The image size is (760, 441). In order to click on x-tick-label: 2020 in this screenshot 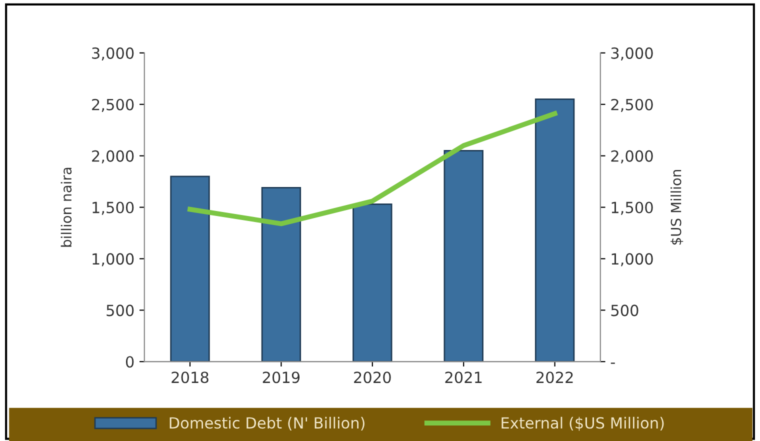, I will do `click(372, 378)`.